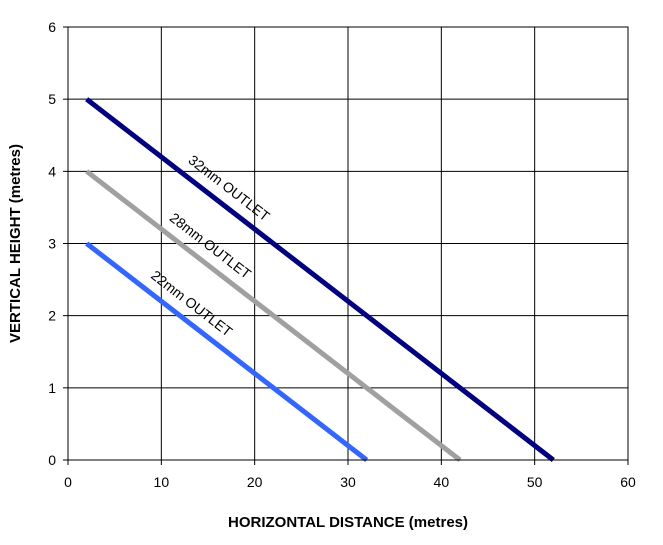 The image size is (663, 545). I want to click on y-tick-labels: 0 1 2 3 4 5 6, so click(58, 243).